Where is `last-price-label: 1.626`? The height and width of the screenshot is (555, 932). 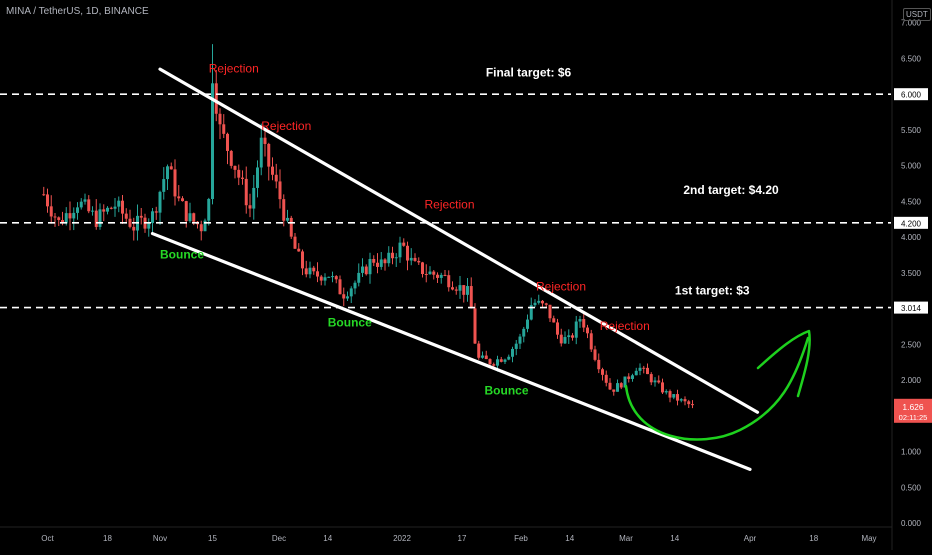
last-price-label: 1.626 is located at coordinates (913, 407).